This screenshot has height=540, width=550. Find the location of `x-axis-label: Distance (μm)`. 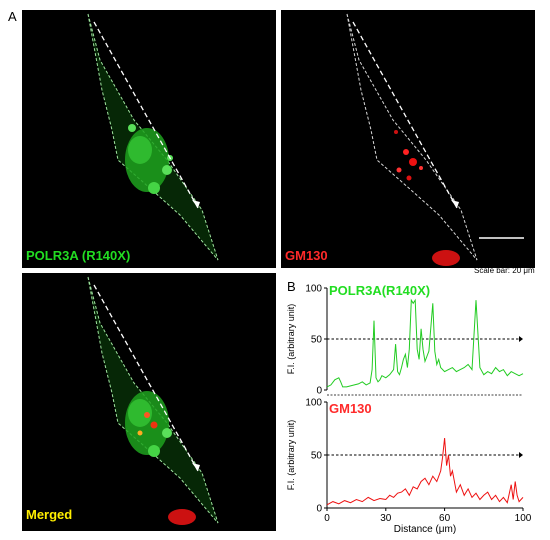

x-axis-label: Distance (μm) is located at coordinates (425, 529).